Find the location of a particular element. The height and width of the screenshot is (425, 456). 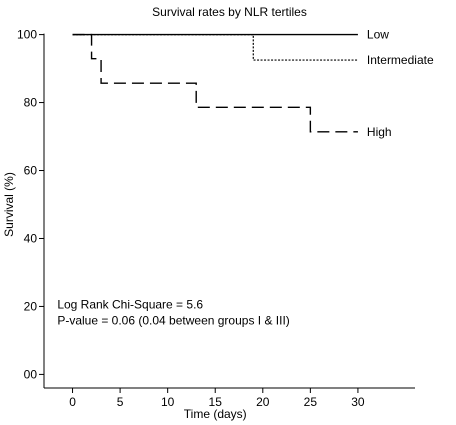

y-axis-label: Survival (%) is located at coordinates (9, 204).